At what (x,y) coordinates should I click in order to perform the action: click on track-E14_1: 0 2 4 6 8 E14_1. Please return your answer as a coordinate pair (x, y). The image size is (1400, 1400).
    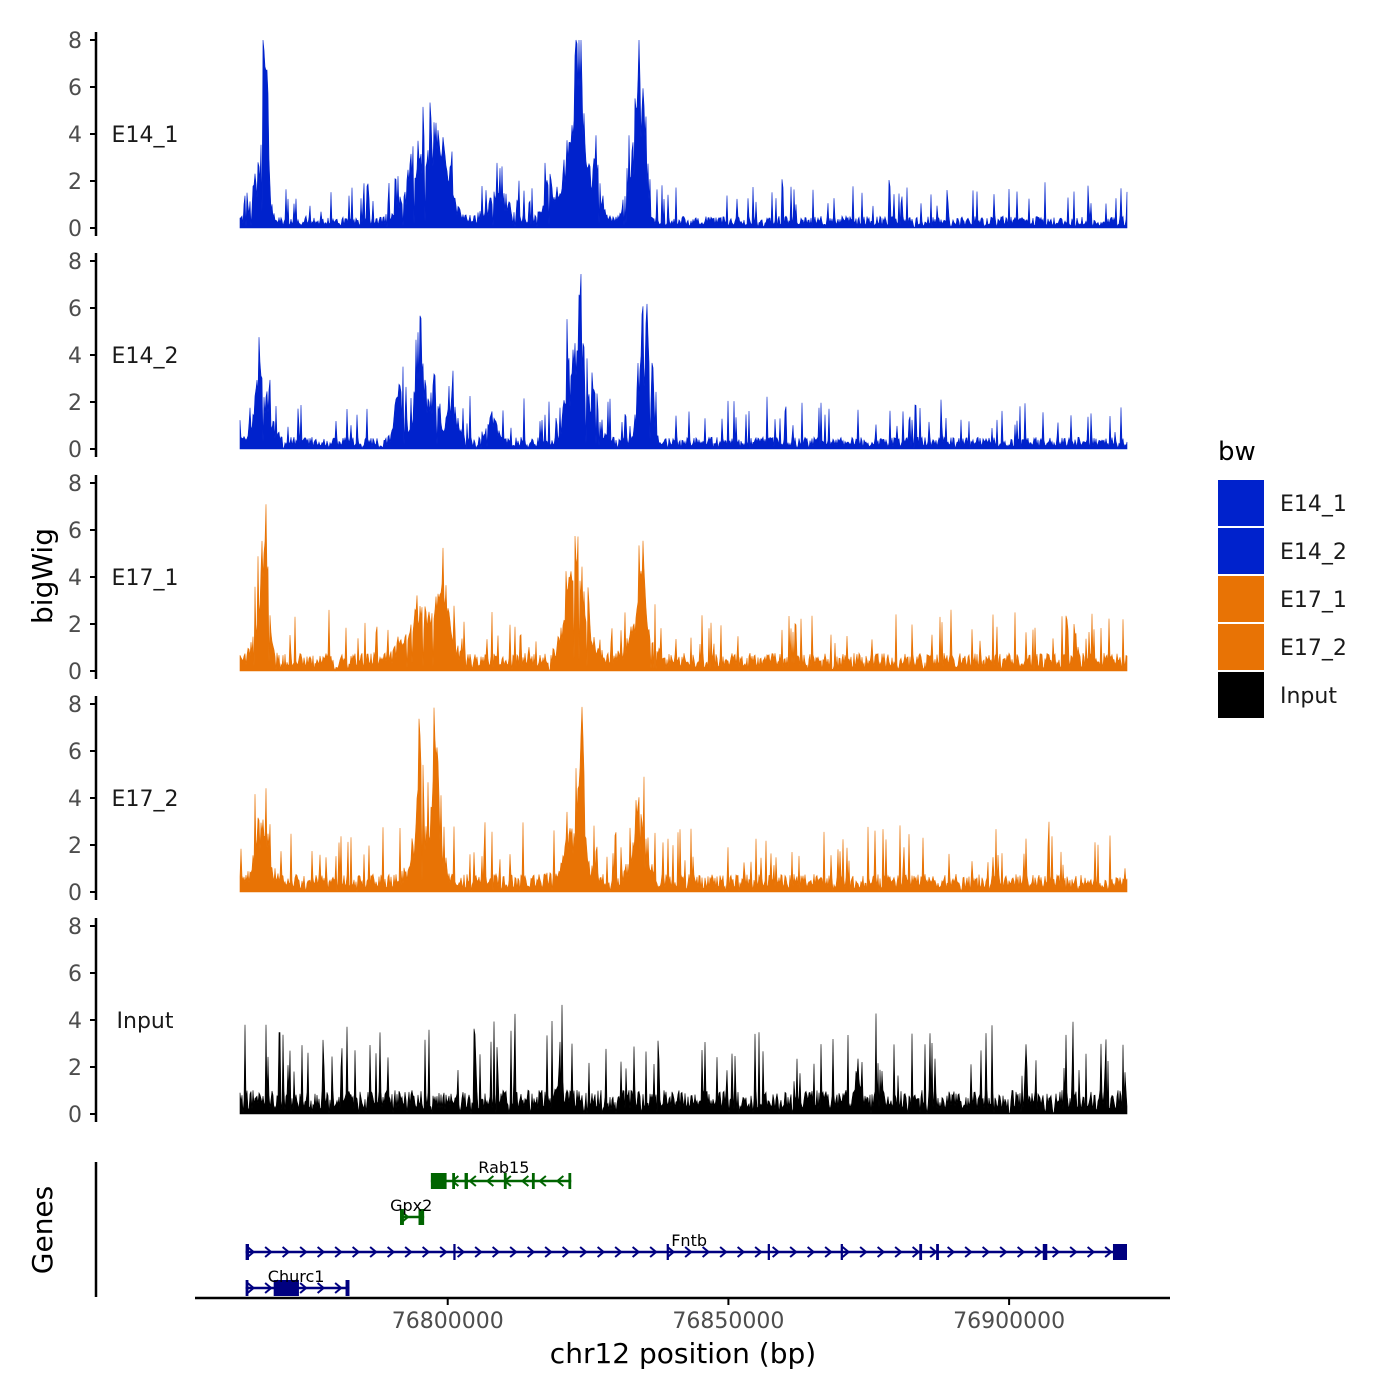
    Looking at the image, I should click on (598, 135).